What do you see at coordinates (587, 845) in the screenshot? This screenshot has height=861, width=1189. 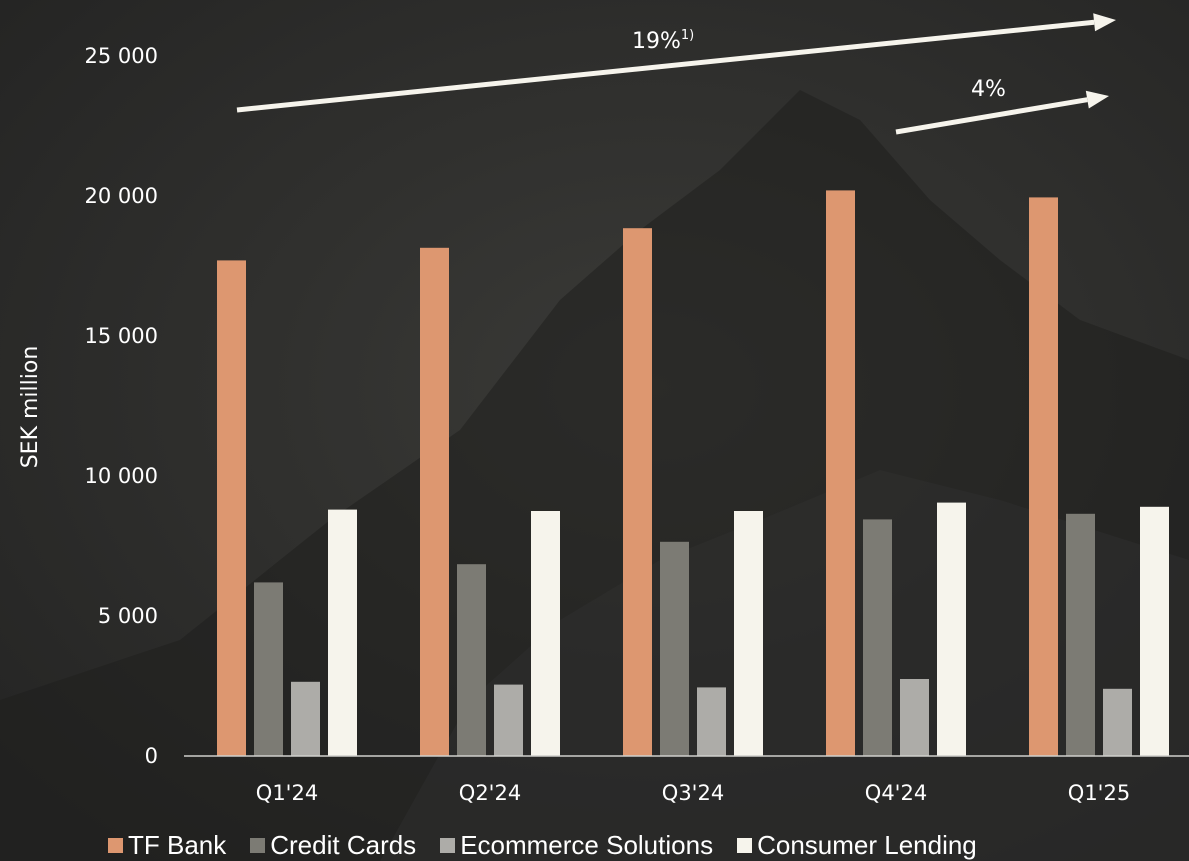 I see `legend-label: Ecommerce Solutions` at bounding box center [587, 845].